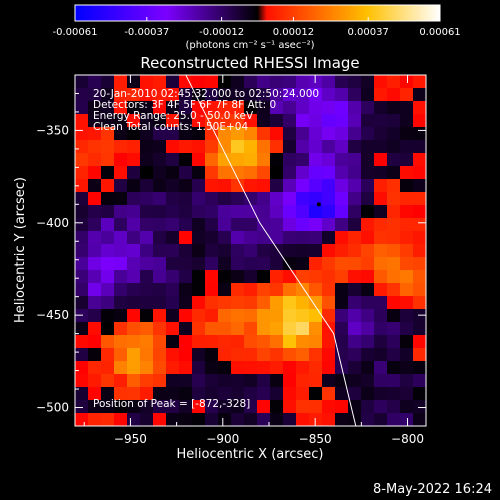 Image resolution: width=500 pixels, height=500 pixels. What do you see at coordinates (293, 32) in the screenshot?
I see `colorbar-tick-label: 0.00012` at bounding box center [293, 32].